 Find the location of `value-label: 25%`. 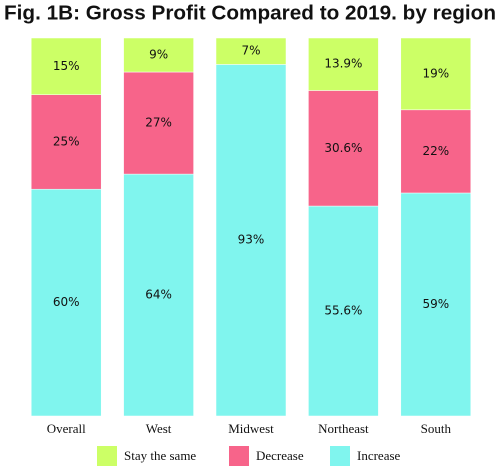

value-label: 25% is located at coordinates (66, 141).